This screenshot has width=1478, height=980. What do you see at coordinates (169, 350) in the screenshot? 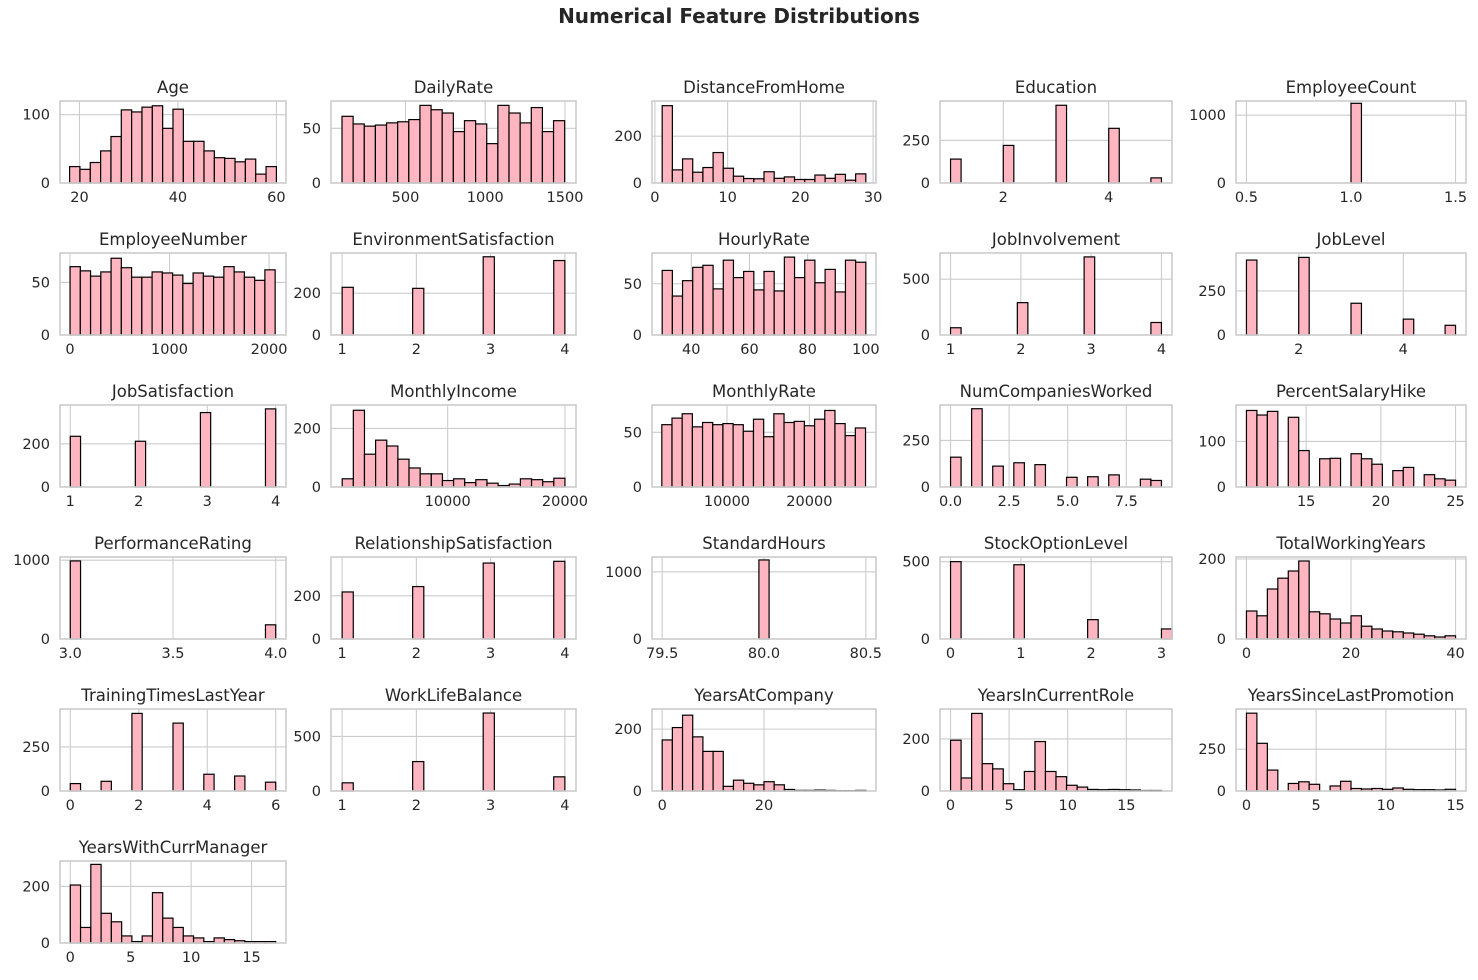
I see `x-tick-label: 1000` at bounding box center [169, 350].